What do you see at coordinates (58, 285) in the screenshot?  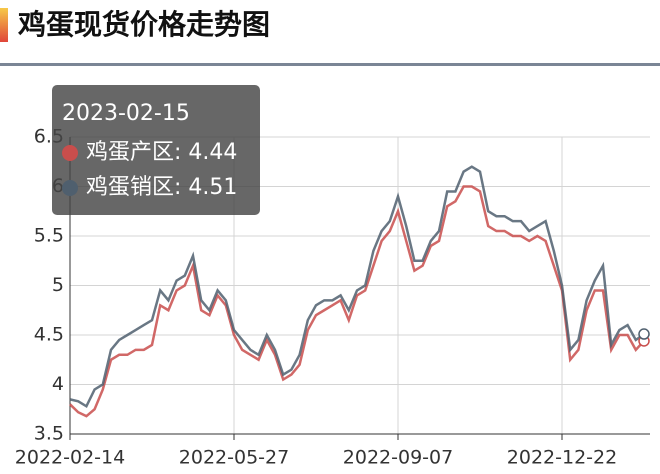 I see `y-tick-label: 5` at bounding box center [58, 285].